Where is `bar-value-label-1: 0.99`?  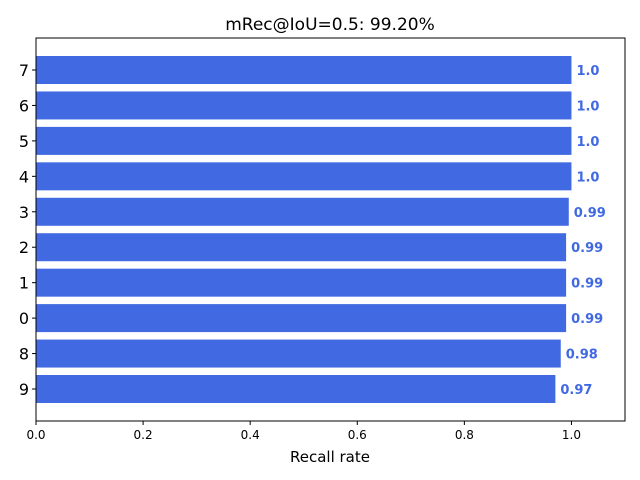 bar-value-label-1: 0.99 is located at coordinates (587, 284).